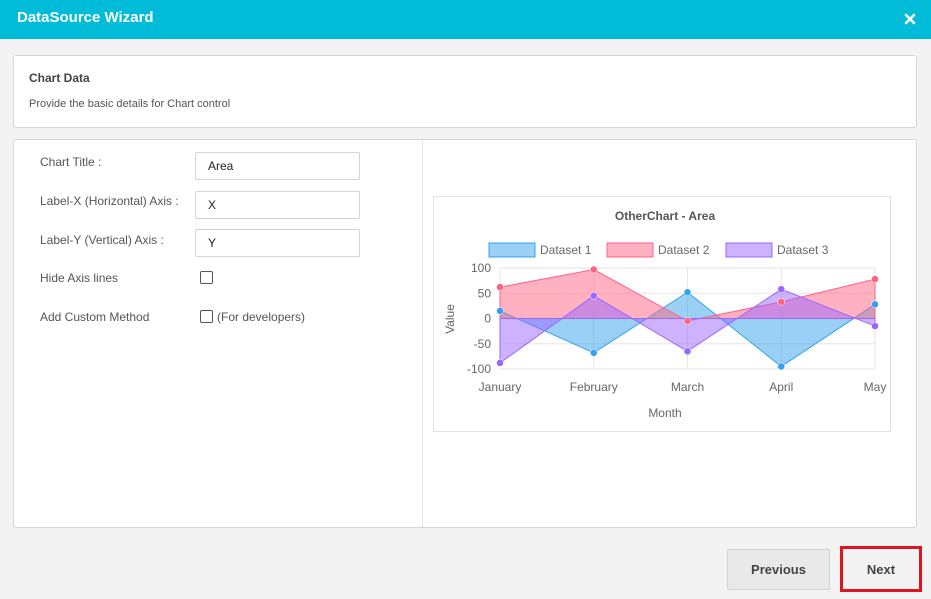 The height and width of the screenshot is (599, 931). What do you see at coordinates (85, 17) in the screenshot?
I see `dialog-title: DataSource Wizard` at bounding box center [85, 17].